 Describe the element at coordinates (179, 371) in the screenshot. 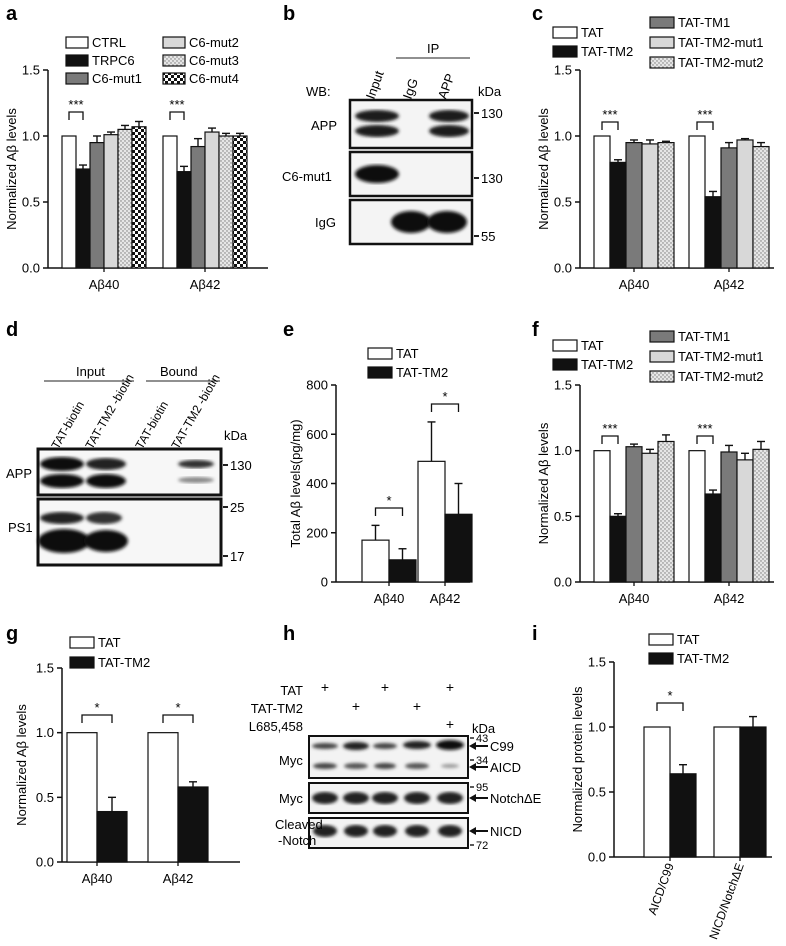

I see `header-bound: Bound` at that location.